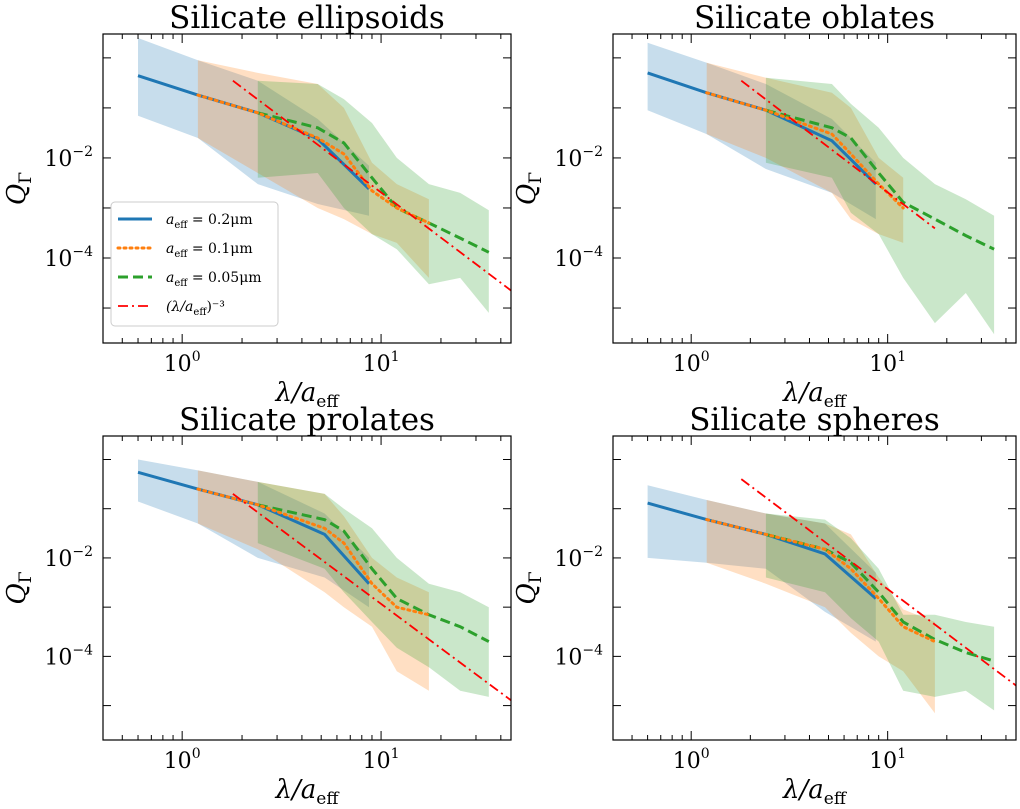  Describe the element at coordinates (209, 250) in the screenshot. I see `legend-label-s01: aeff = 0.1μm` at that location.